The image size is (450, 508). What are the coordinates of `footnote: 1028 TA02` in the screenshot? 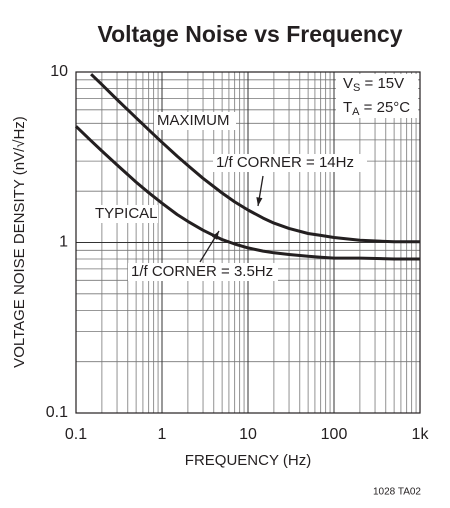 It's located at (397, 492).